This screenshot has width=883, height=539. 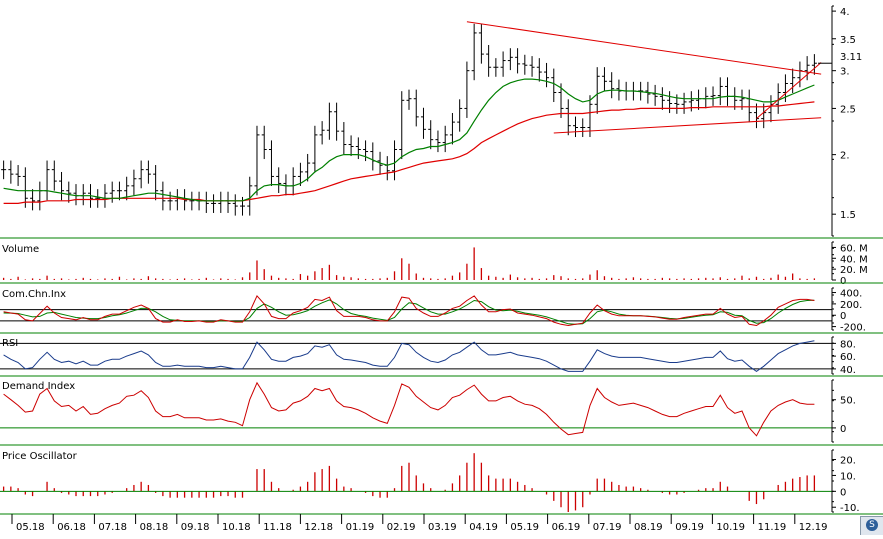 What do you see at coordinates (848, 109) in the screenshot?
I see `price-tick-label: 2.5` at bounding box center [848, 109].